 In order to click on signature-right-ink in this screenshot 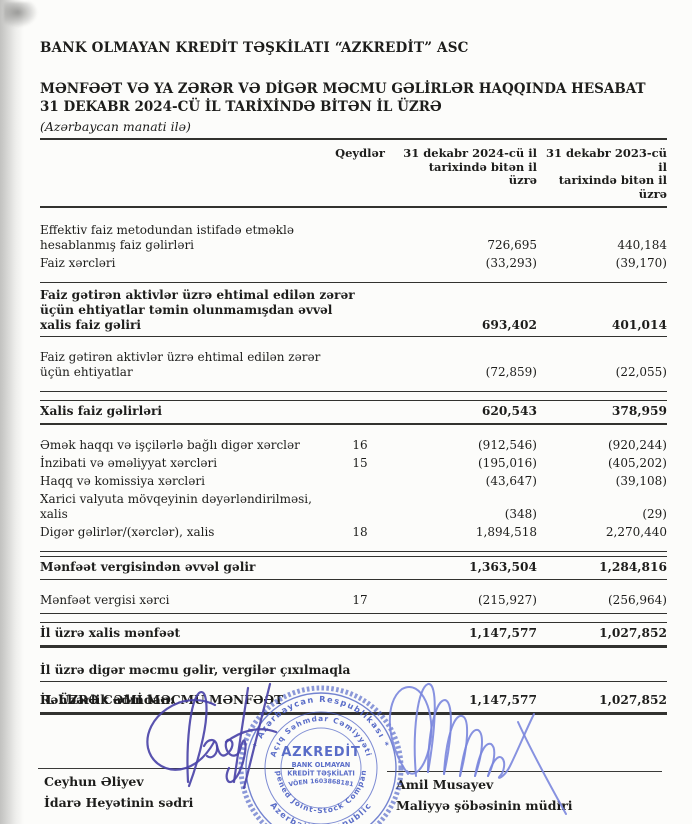, I will do `click(477, 749)`.